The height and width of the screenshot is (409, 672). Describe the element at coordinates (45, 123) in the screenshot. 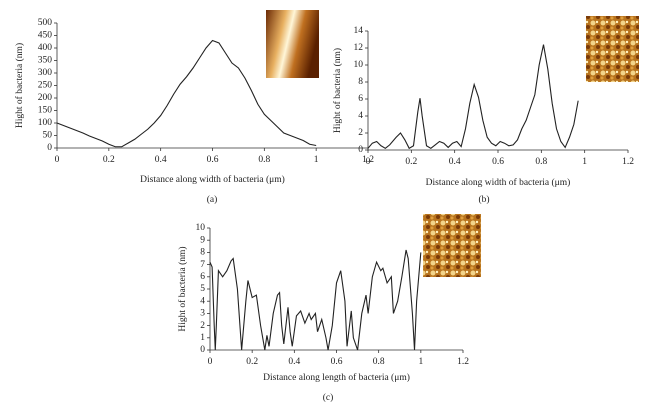

I see `y-tick-label: 100` at that location.